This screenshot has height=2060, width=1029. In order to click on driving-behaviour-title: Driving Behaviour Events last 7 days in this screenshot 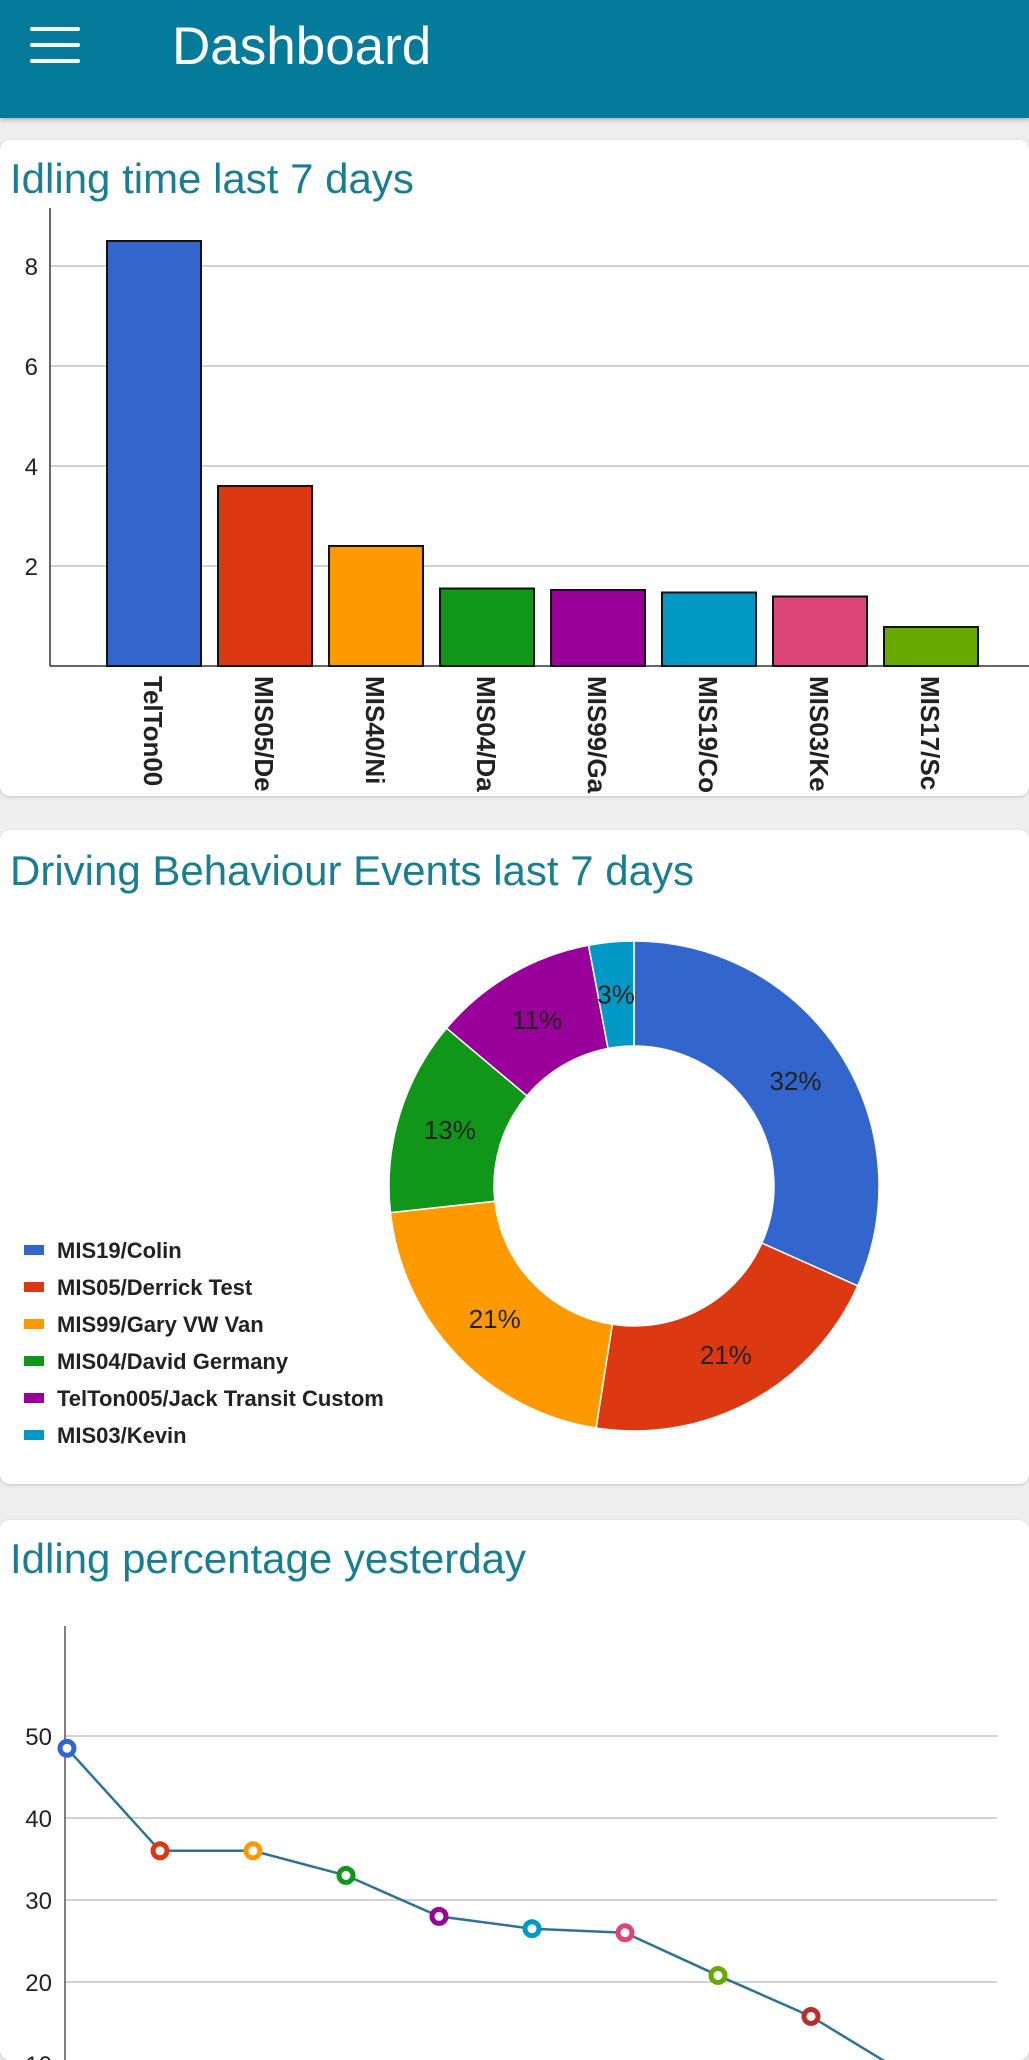, I will do `click(352, 870)`.